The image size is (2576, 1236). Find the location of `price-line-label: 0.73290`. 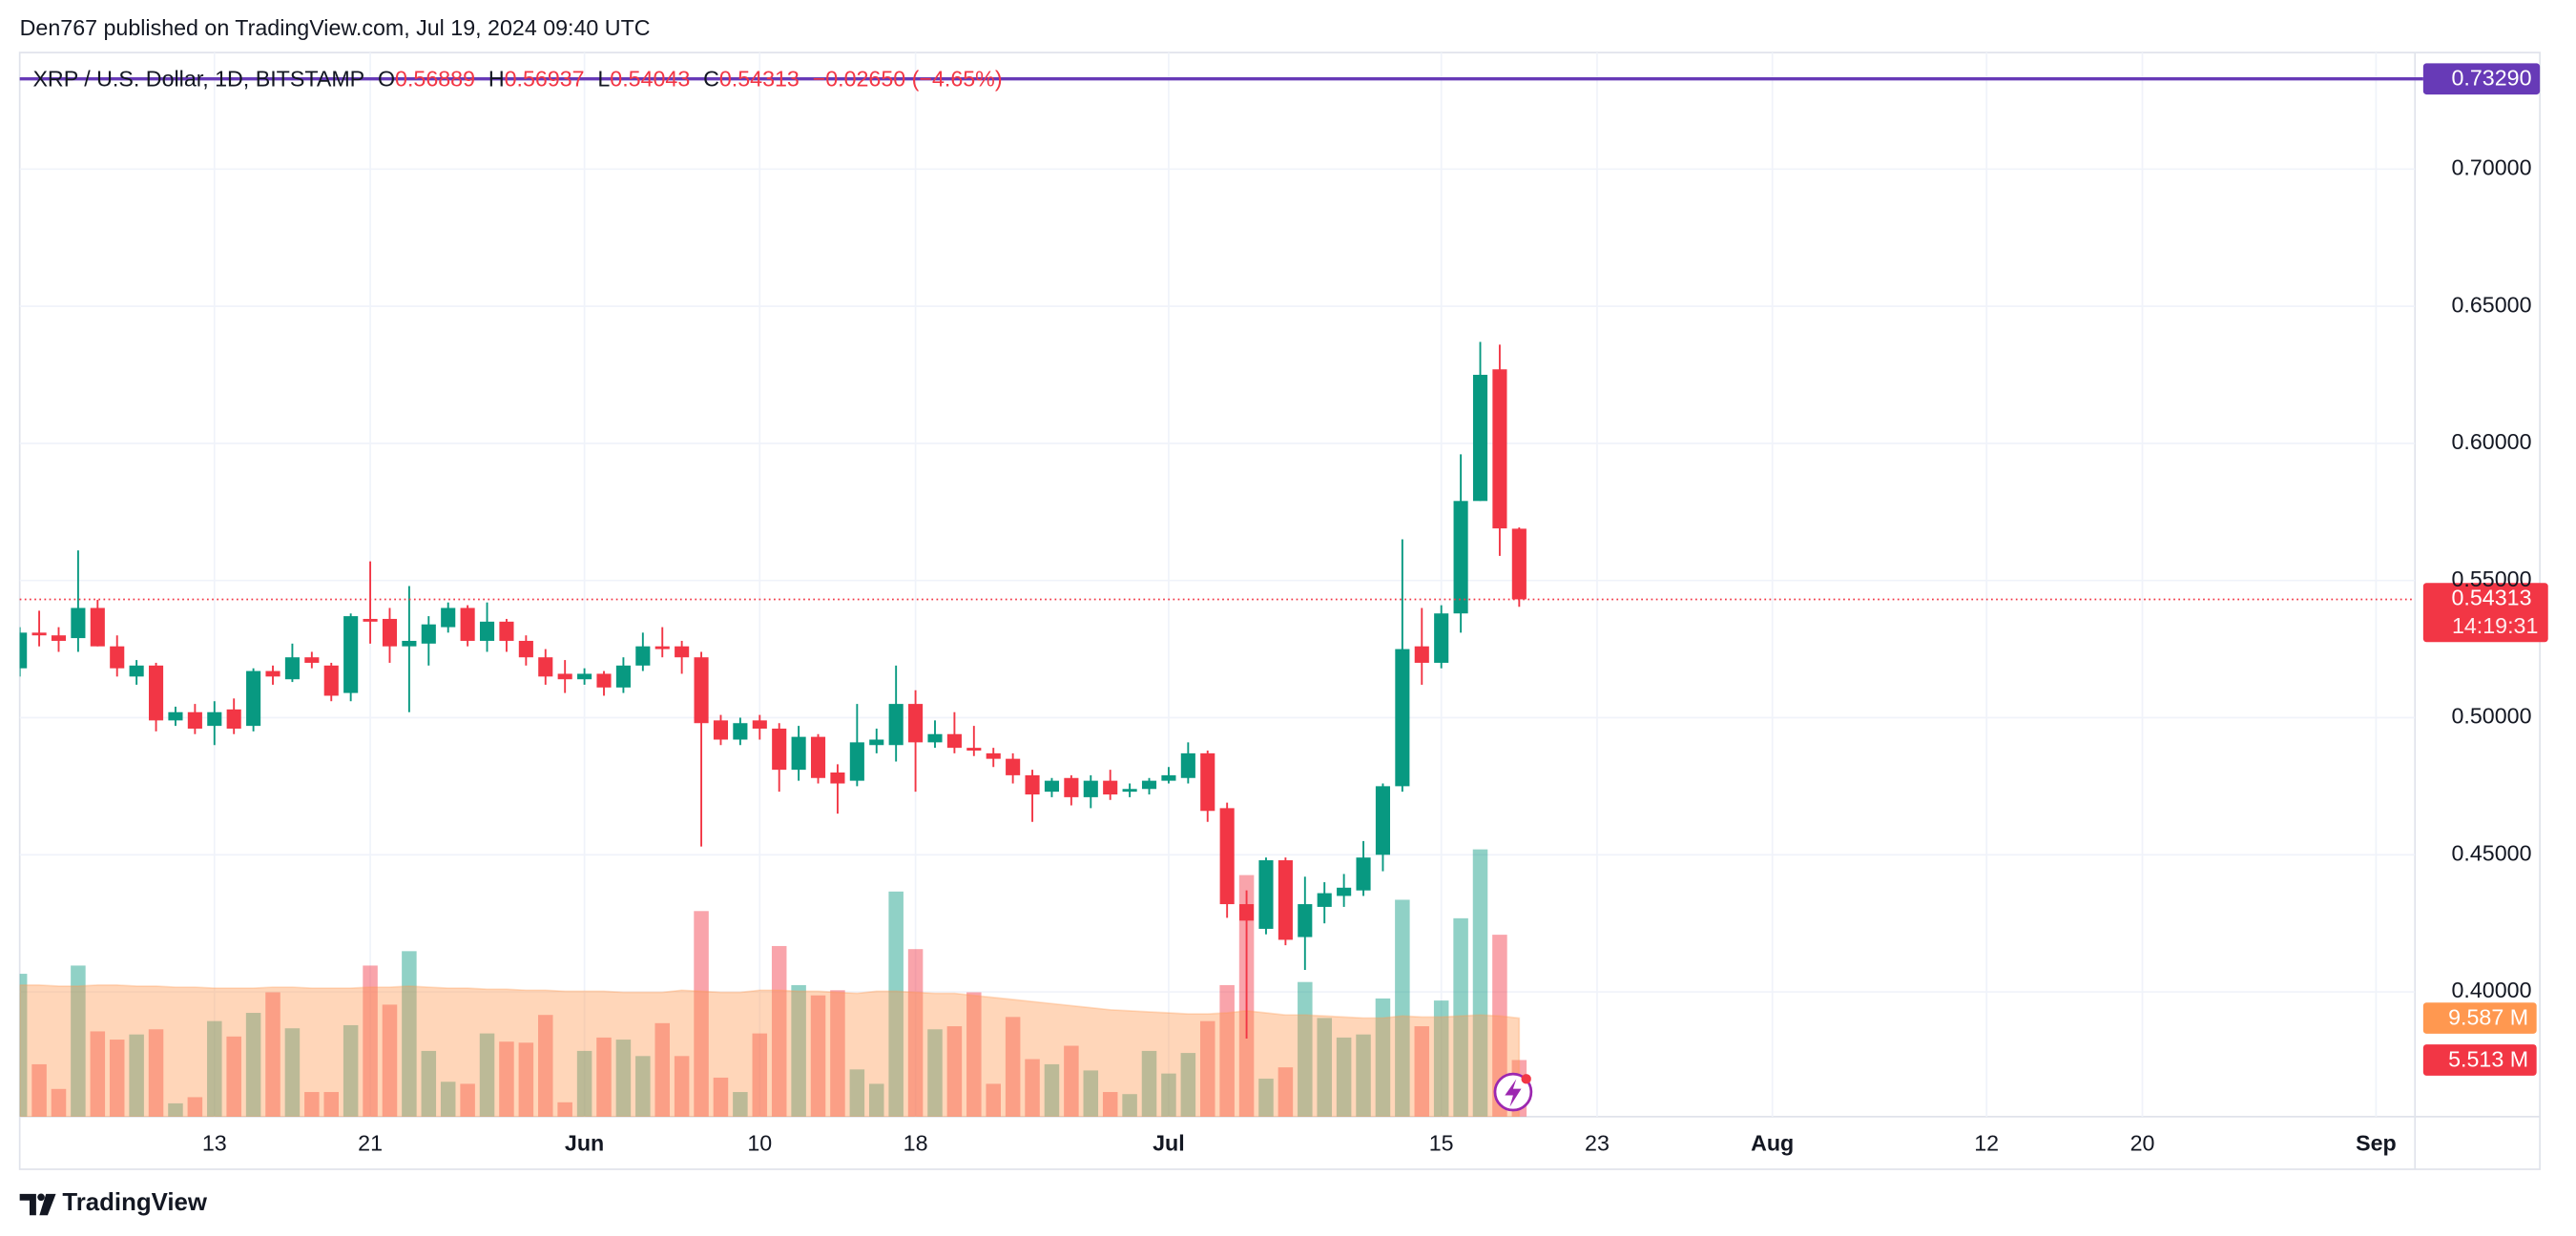

price-line-label: 0.73290 is located at coordinates (2492, 78).